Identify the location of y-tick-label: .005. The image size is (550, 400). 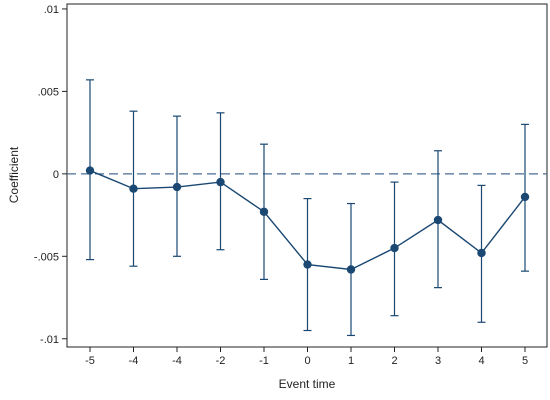
(48, 92).